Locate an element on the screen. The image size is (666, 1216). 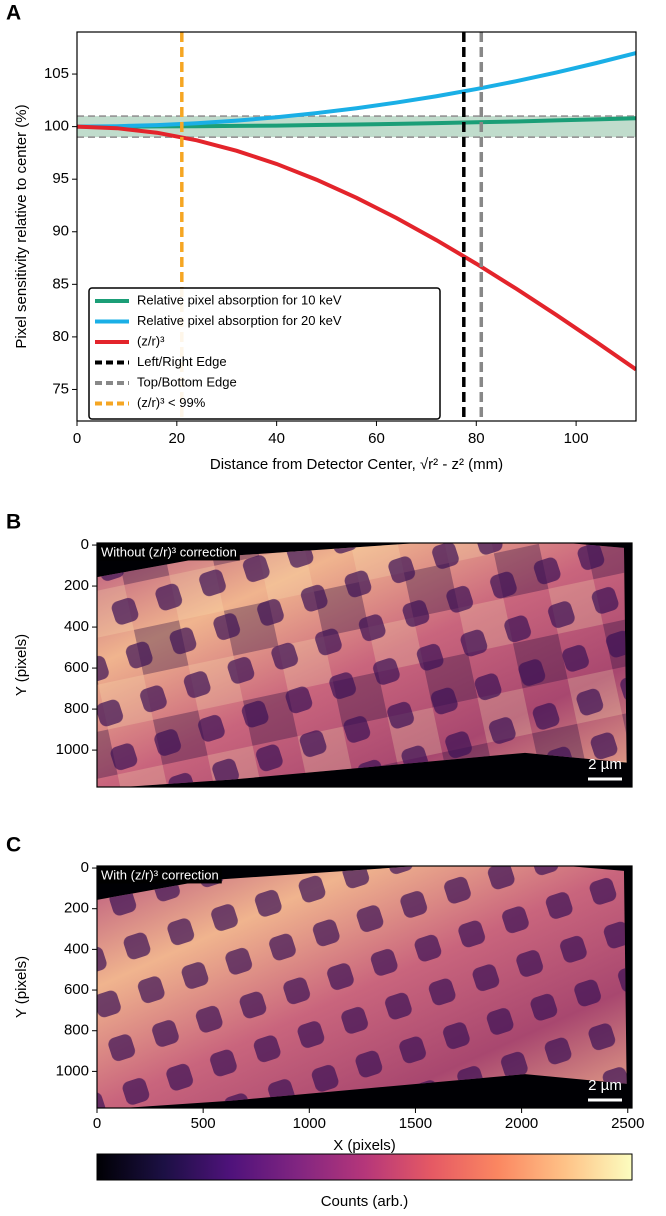
annotation: Without (z/r)³ correction is located at coordinates (169, 551).